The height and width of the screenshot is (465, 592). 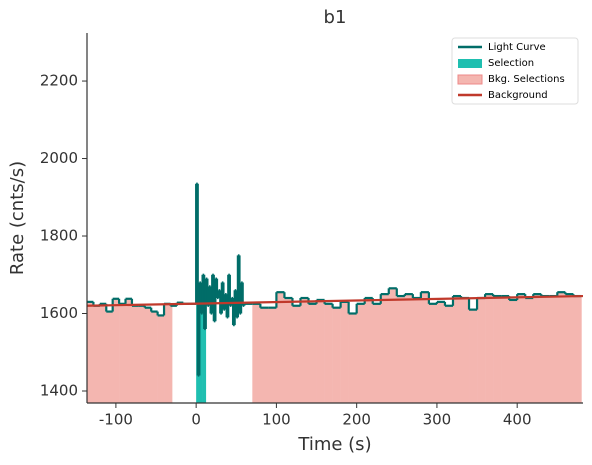 What do you see at coordinates (334, 444) in the screenshot?
I see `x-axis-label: Time (s)` at bounding box center [334, 444].